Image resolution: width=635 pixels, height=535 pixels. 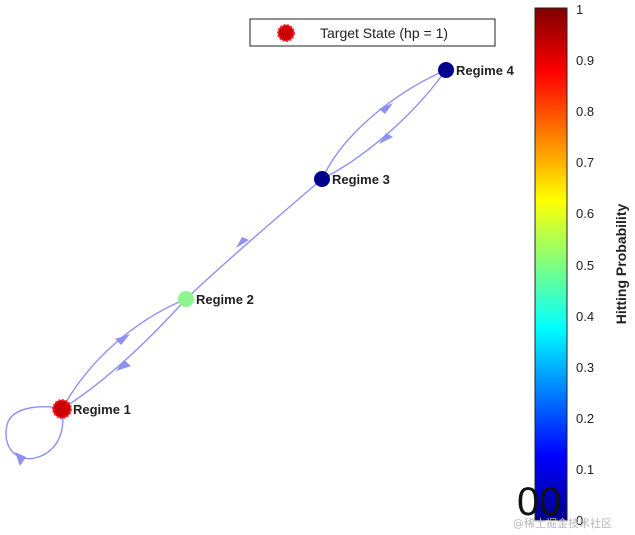 I want to click on colorbar-tick-label: 0.8, so click(x=585, y=111).